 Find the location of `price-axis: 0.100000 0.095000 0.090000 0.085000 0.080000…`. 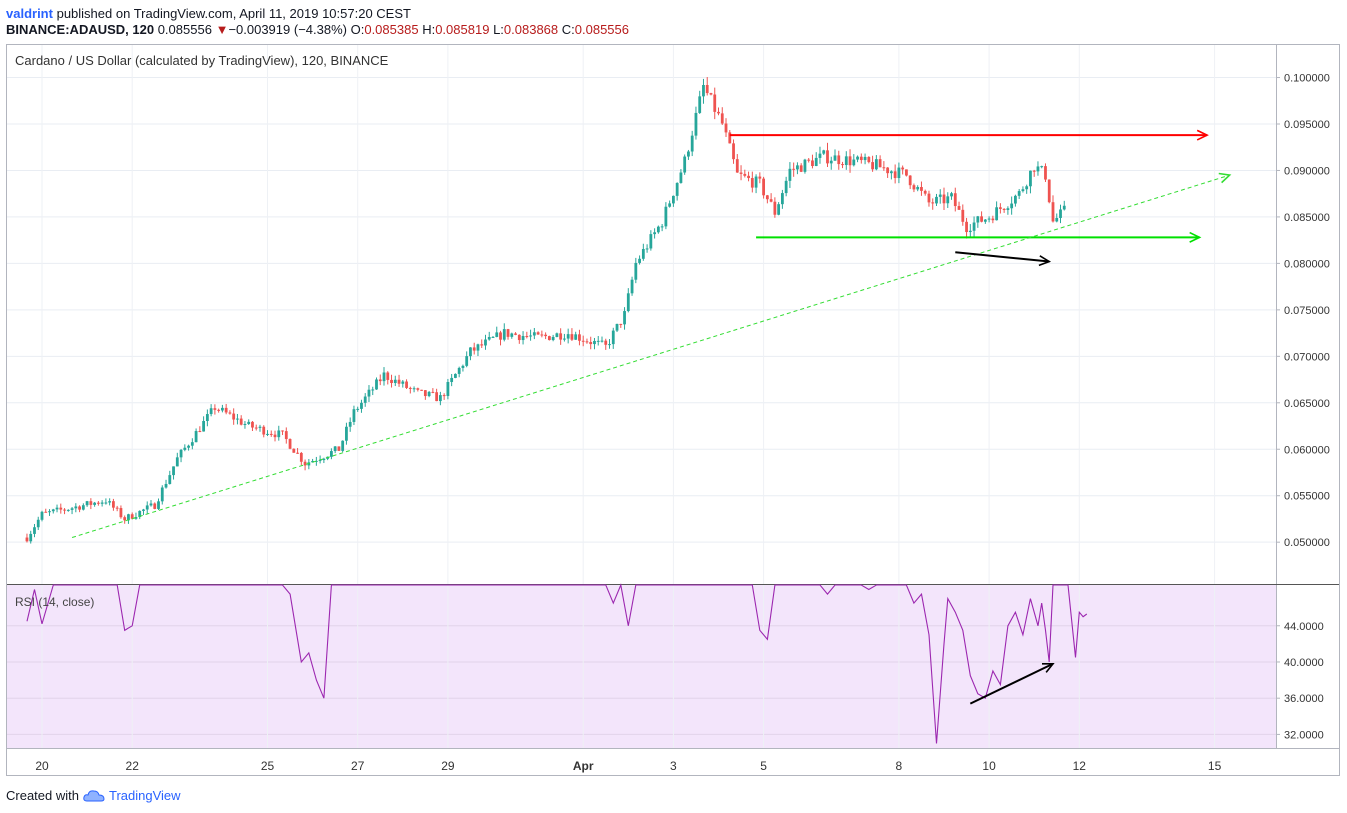

price-axis: 0.100000 0.095000 0.090000 0.085000 0.080000… is located at coordinates (1303, 311).